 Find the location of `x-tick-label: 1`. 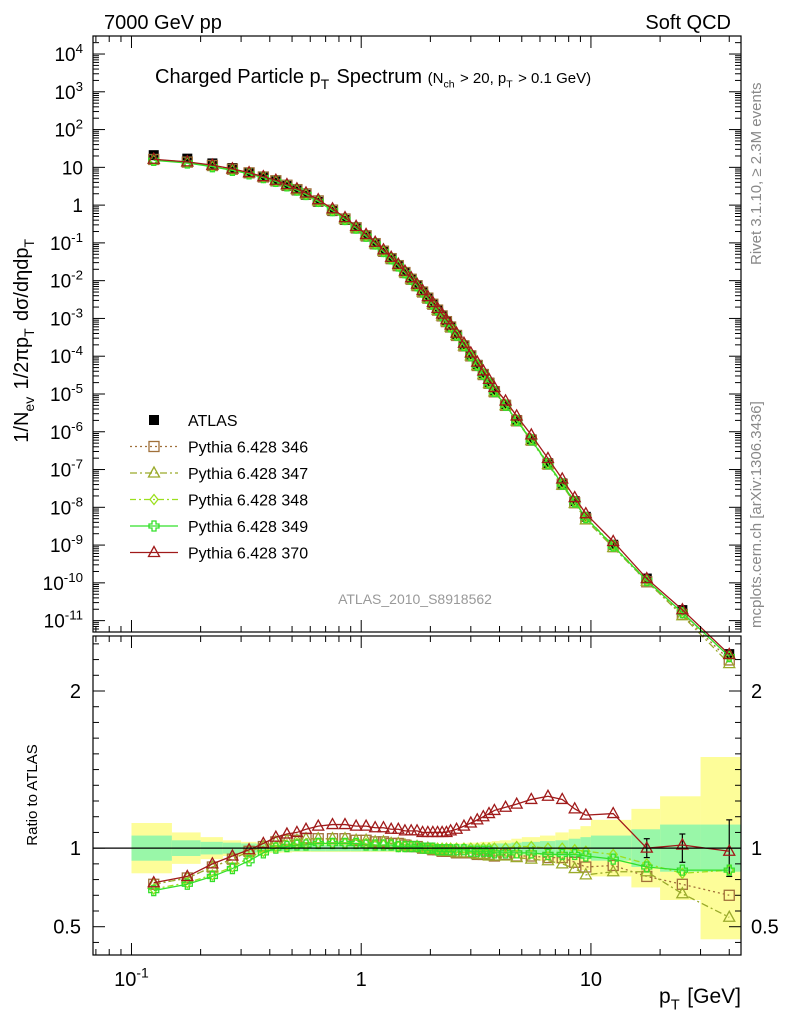

x-tick-label: 1 is located at coordinates (361, 980).